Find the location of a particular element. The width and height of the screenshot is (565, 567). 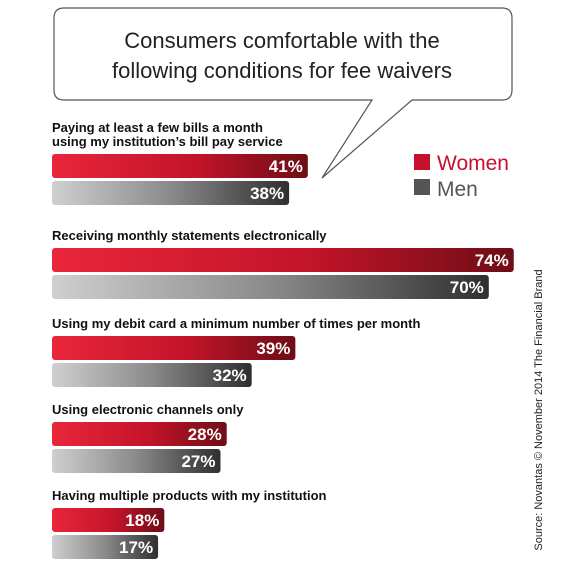

legend-label-men: Men is located at coordinates (457, 189).